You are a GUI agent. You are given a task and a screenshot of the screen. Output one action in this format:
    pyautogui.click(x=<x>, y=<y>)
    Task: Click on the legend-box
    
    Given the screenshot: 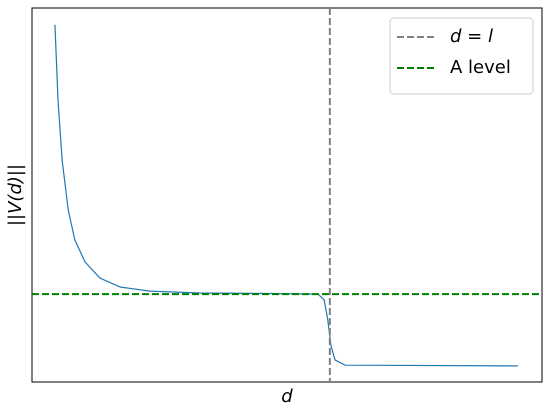 What is the action you would take?
    pyautogui.click(x=461, y=56)
    